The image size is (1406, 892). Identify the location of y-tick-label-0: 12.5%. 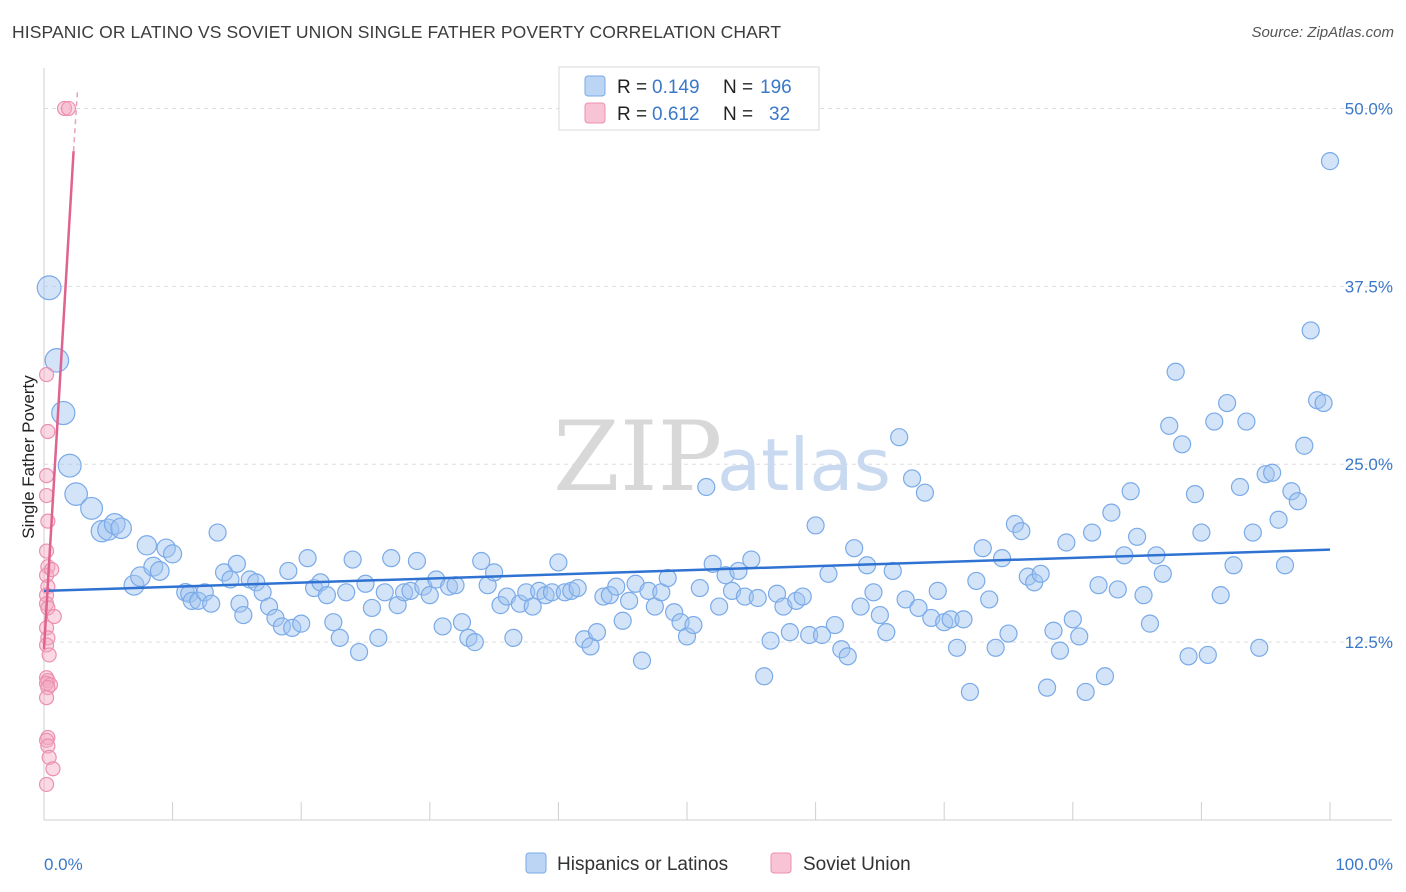
(1369, 642).